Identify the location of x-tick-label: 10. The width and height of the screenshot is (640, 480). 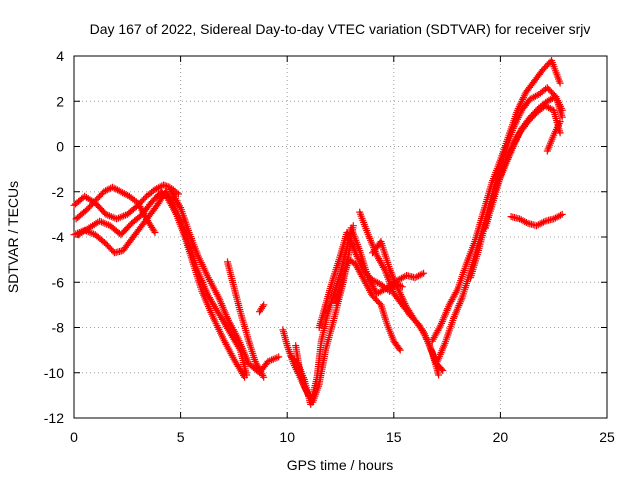
(287, 437).